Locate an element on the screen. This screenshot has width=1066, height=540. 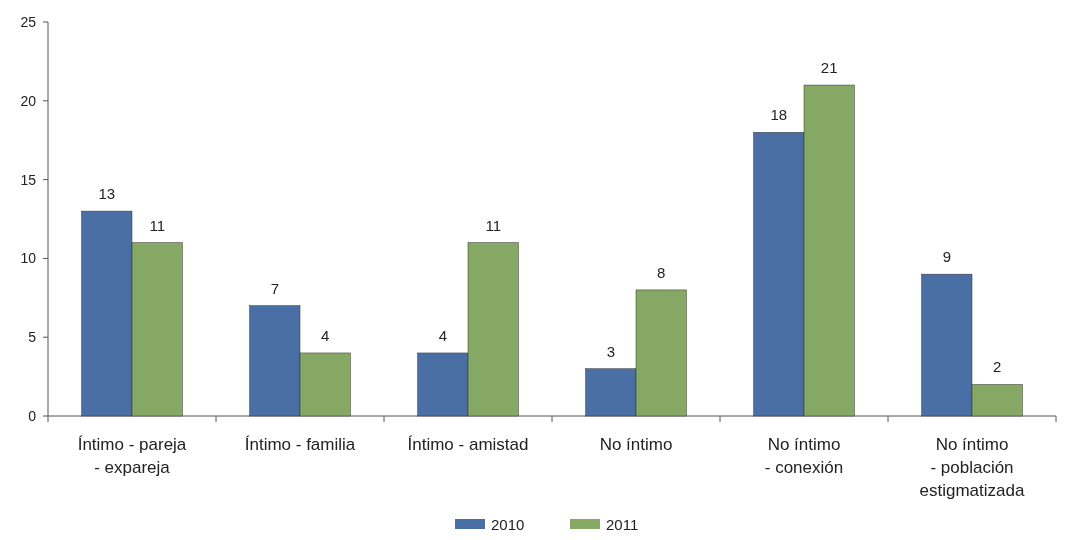
x-tick-label: Íntimo - amistad is located at coordinates (468, 444).